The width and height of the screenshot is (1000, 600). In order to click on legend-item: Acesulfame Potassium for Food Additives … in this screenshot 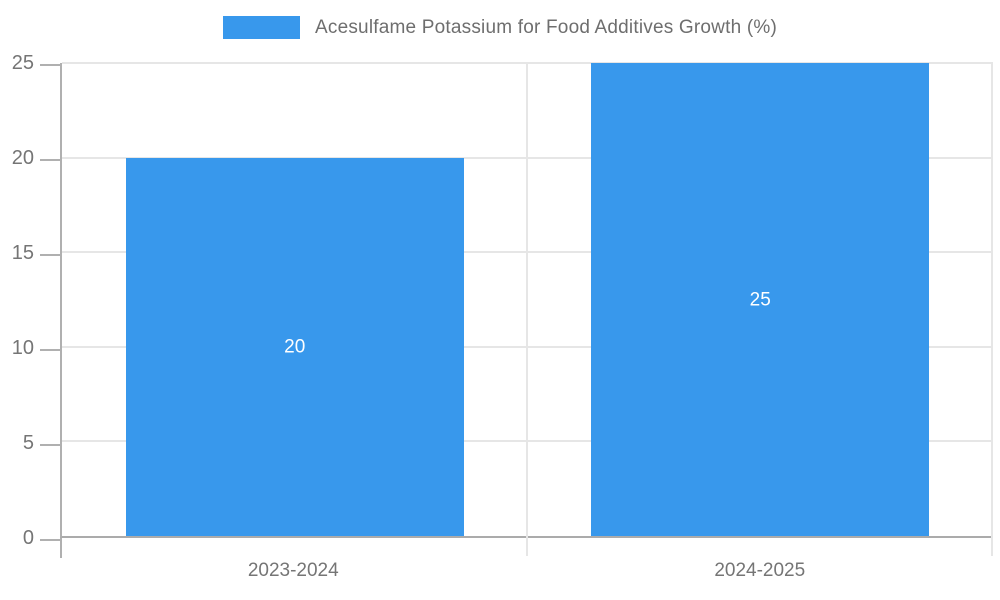, I will do `click(500, 27)`.